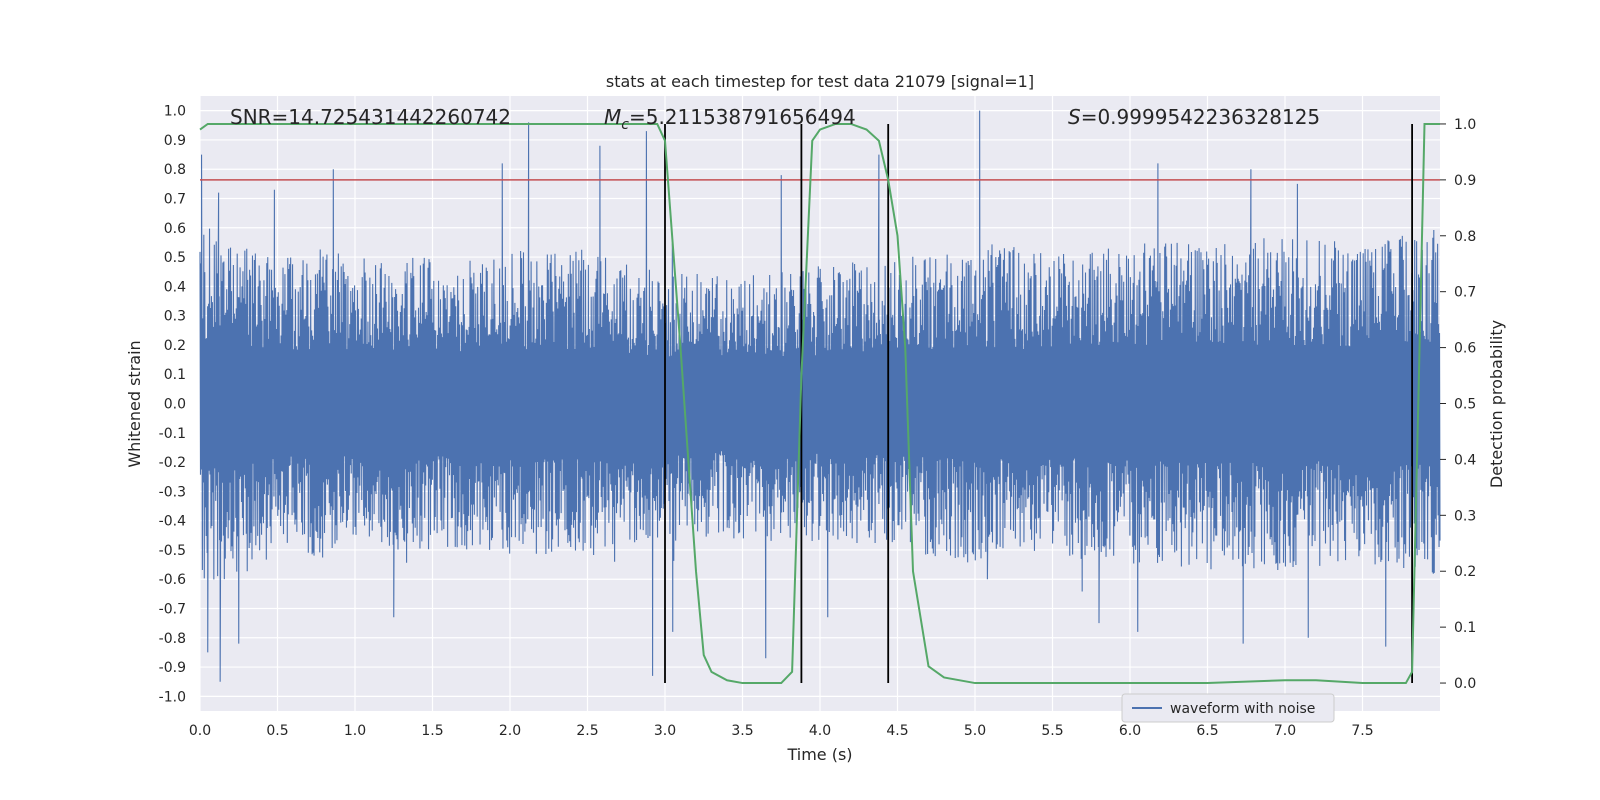  Describe the element at coordinates (819, 754) in the screenshot. I see `x-axis-label: Time (s)` at that location.